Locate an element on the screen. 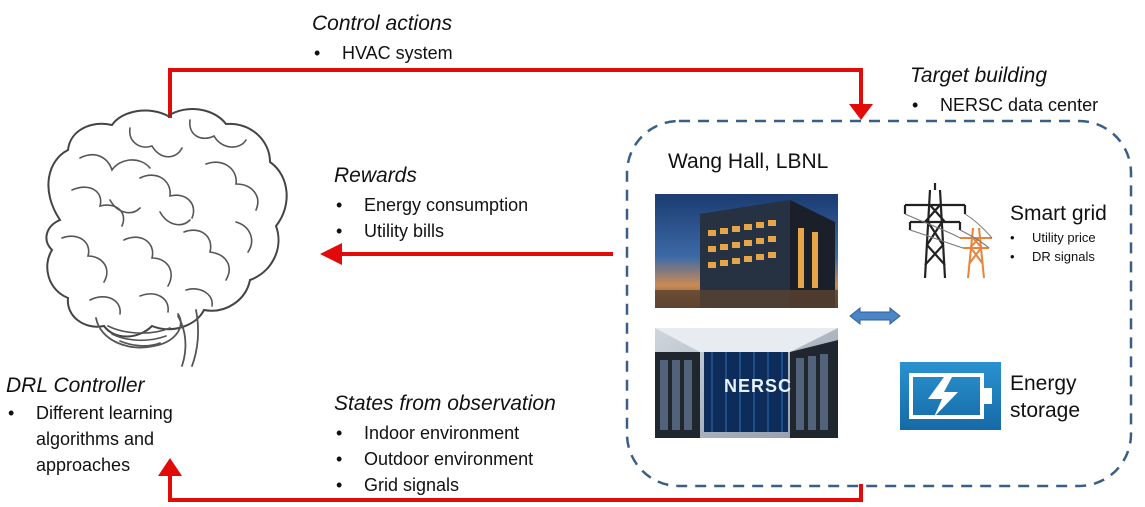 The image size is (1145, 507). states-heading: States from observation is located at coordinates (445, 403).